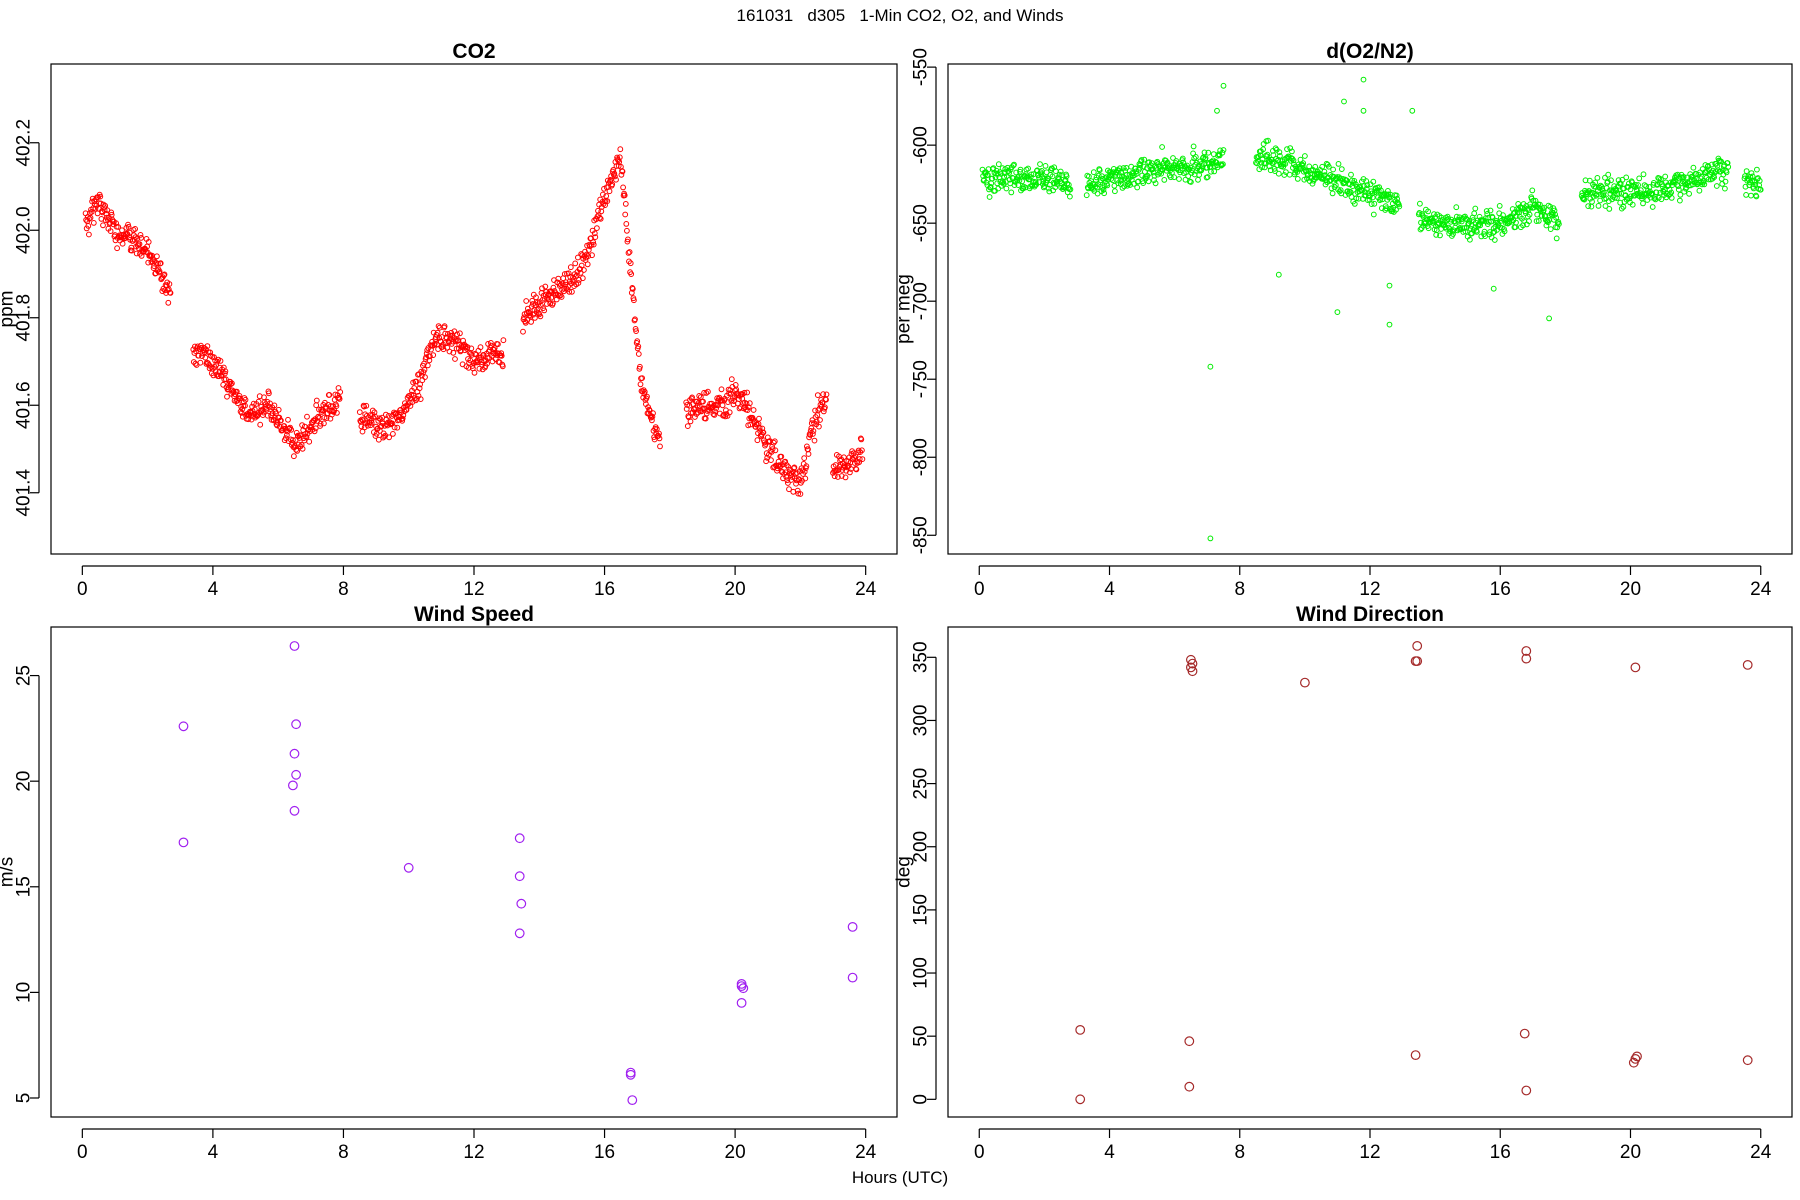 The image size is (1800, 1200). What do you see at coordinates (473, 51) in the screenshot?
I see `co2-title: CO2` at bounding box center [473, 51].